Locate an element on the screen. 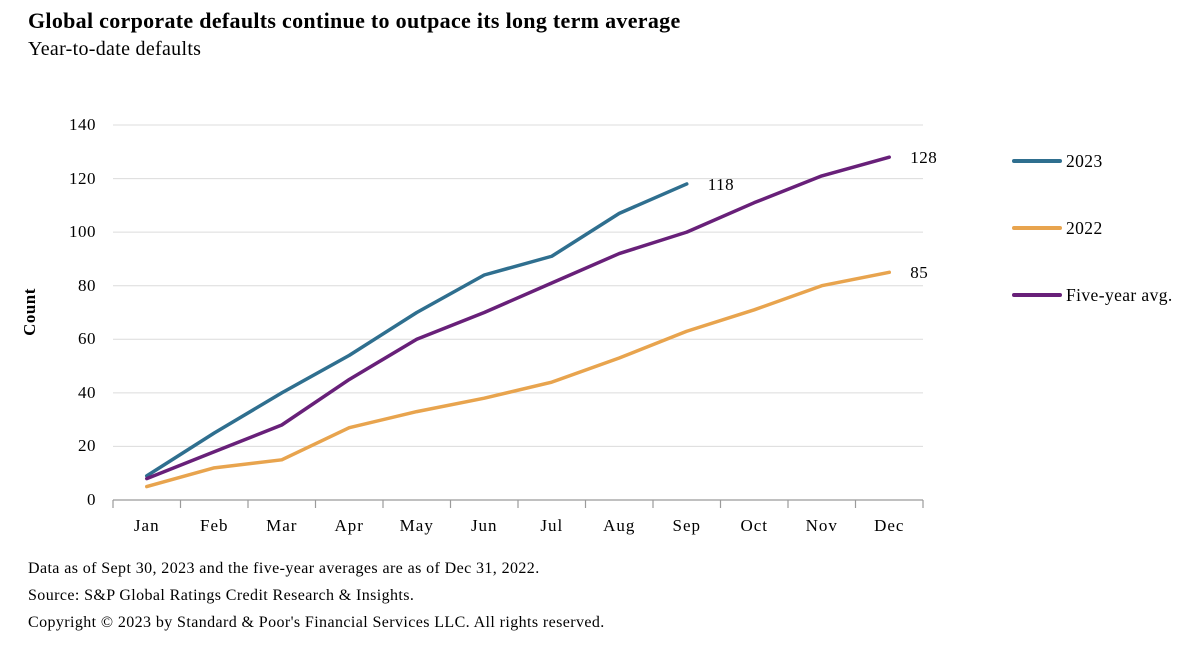  y-tick-label: 100 is located at coordinates (82, 232).